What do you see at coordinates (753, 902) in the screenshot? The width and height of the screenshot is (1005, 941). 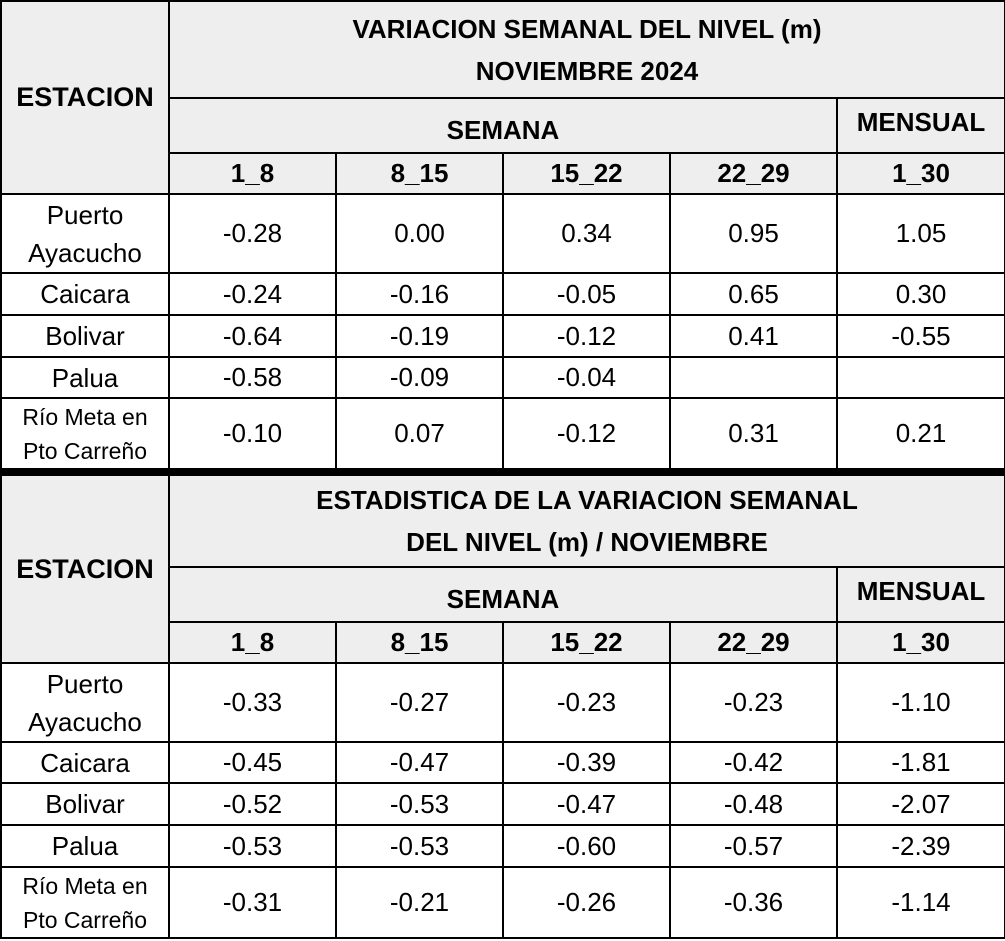 I see `value-cell: -0.36` at bounding box center [753, 902].